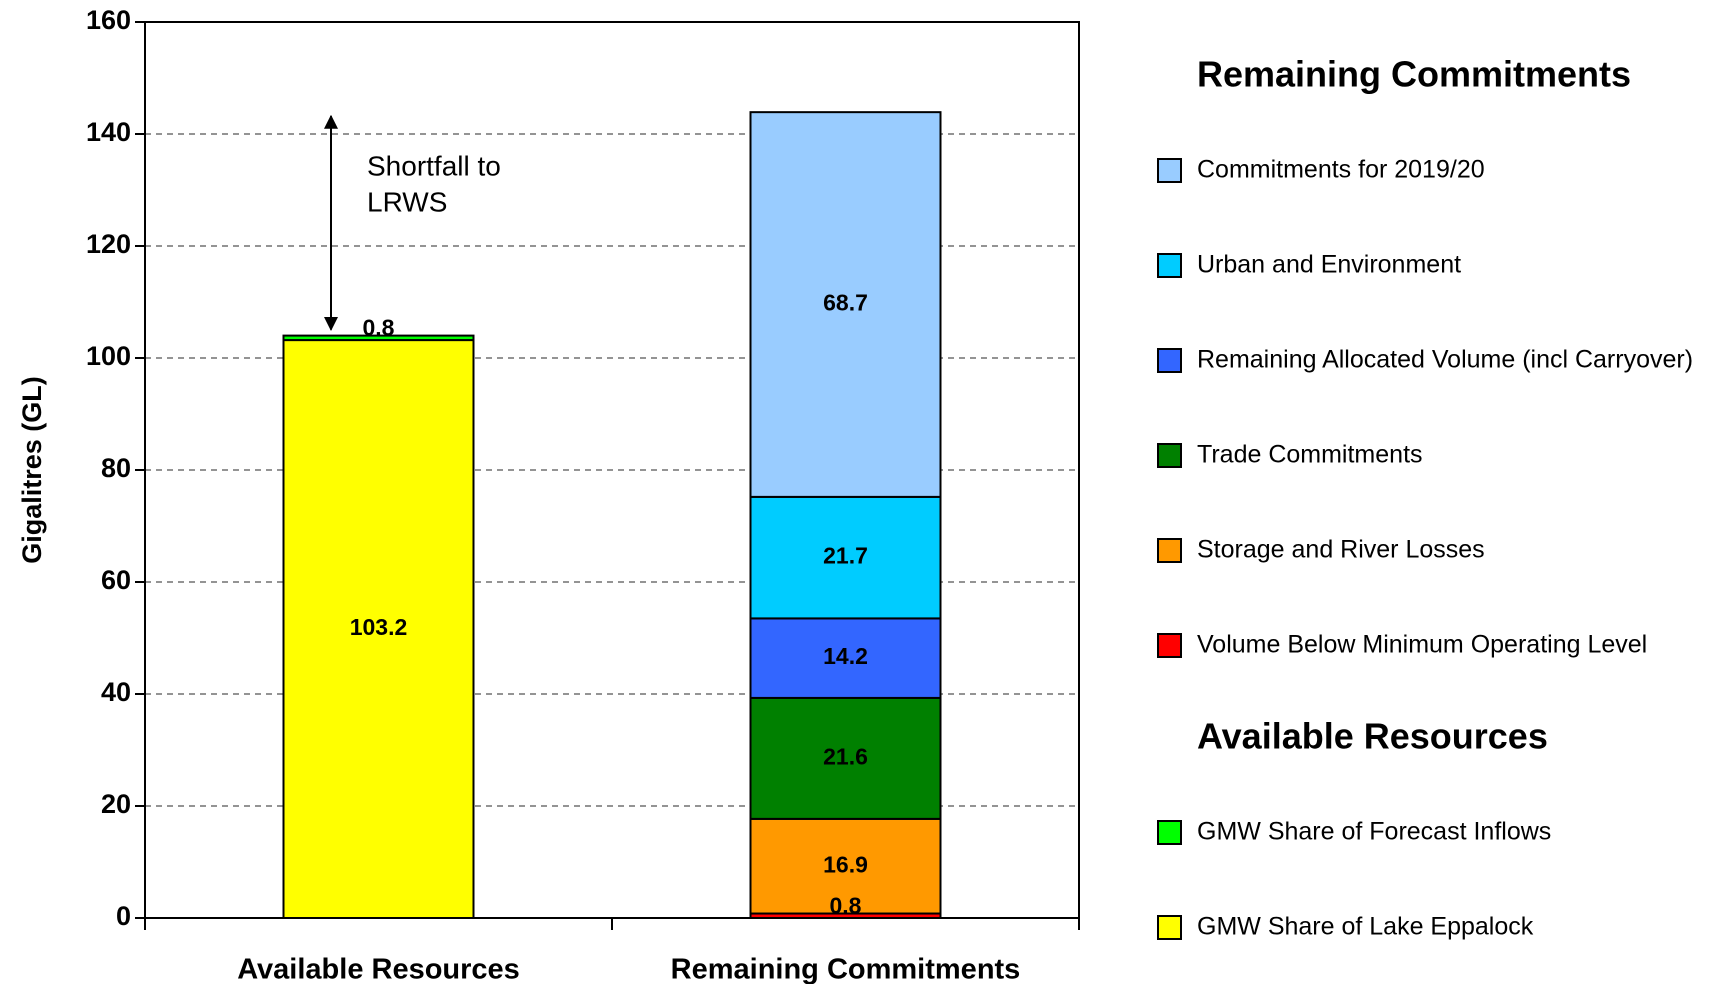 The height and width of the screenshot is (984, 1721). Describe the element at coordinates (378, 969) in the screenshot. I see `x-tick-label: Available Resources` at that location.